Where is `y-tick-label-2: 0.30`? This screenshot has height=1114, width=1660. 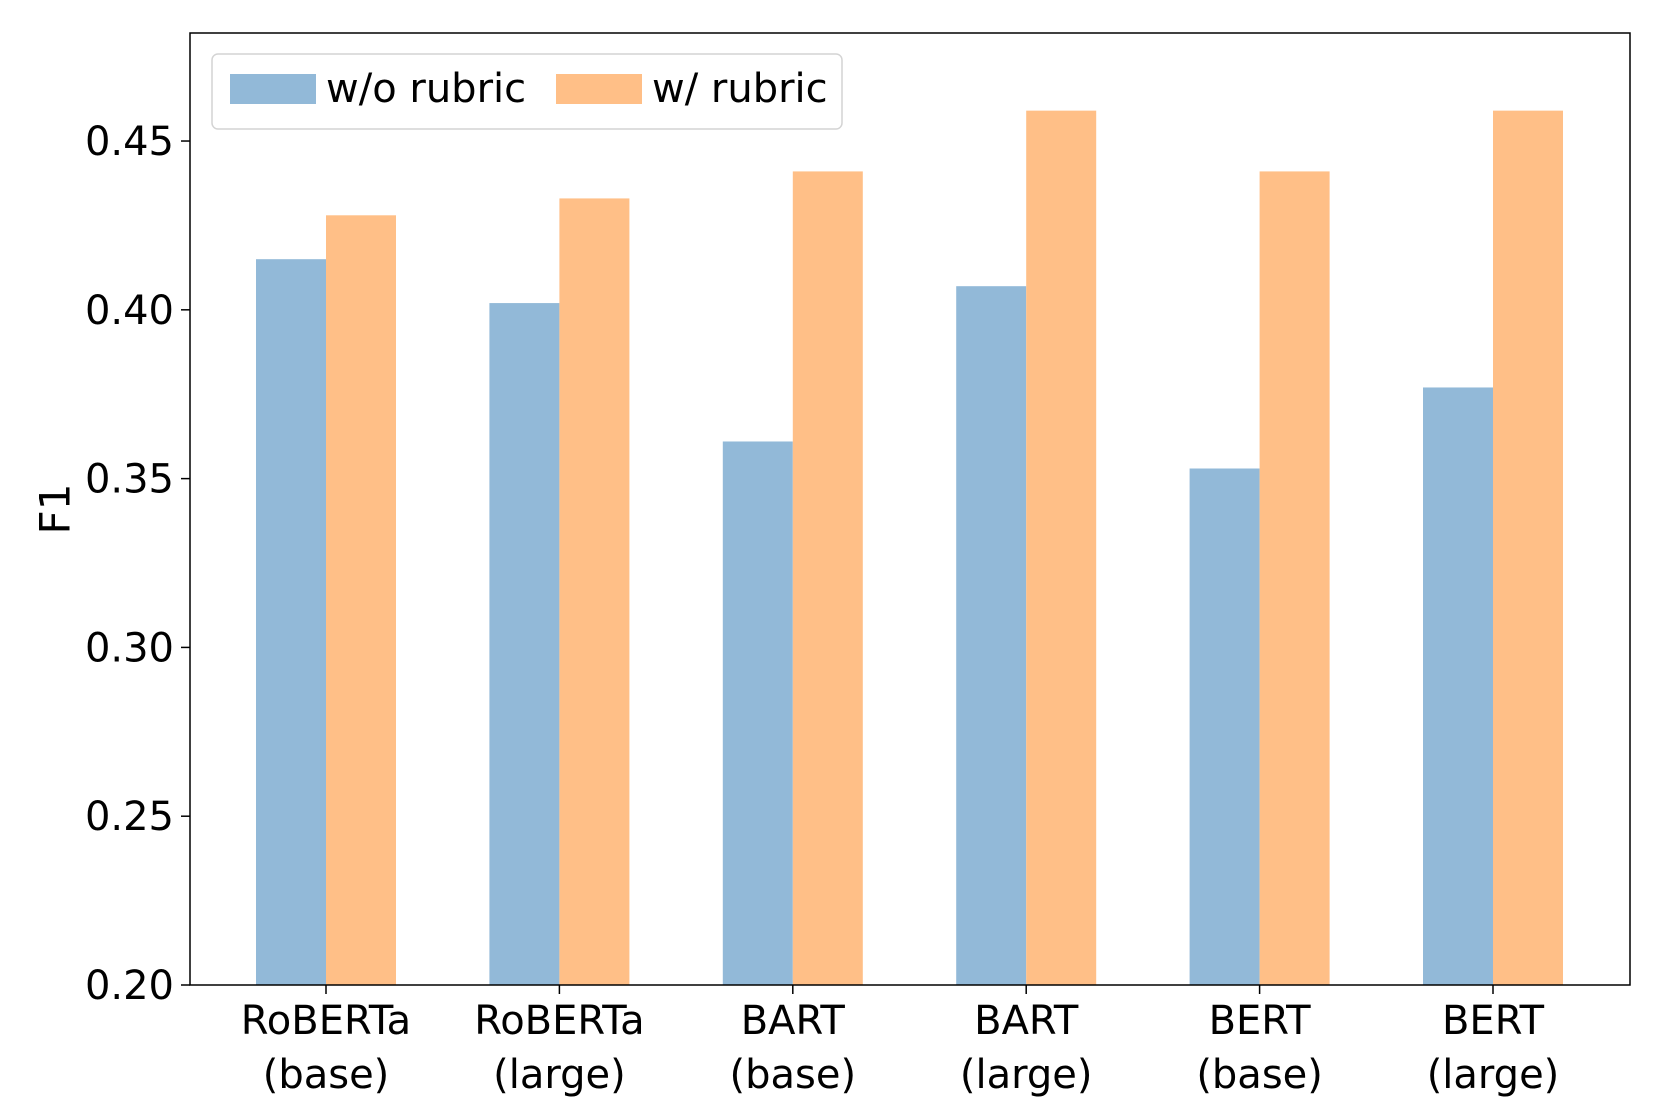
y-tick-label-2: 0.30 is located at coordinates (129, 648).